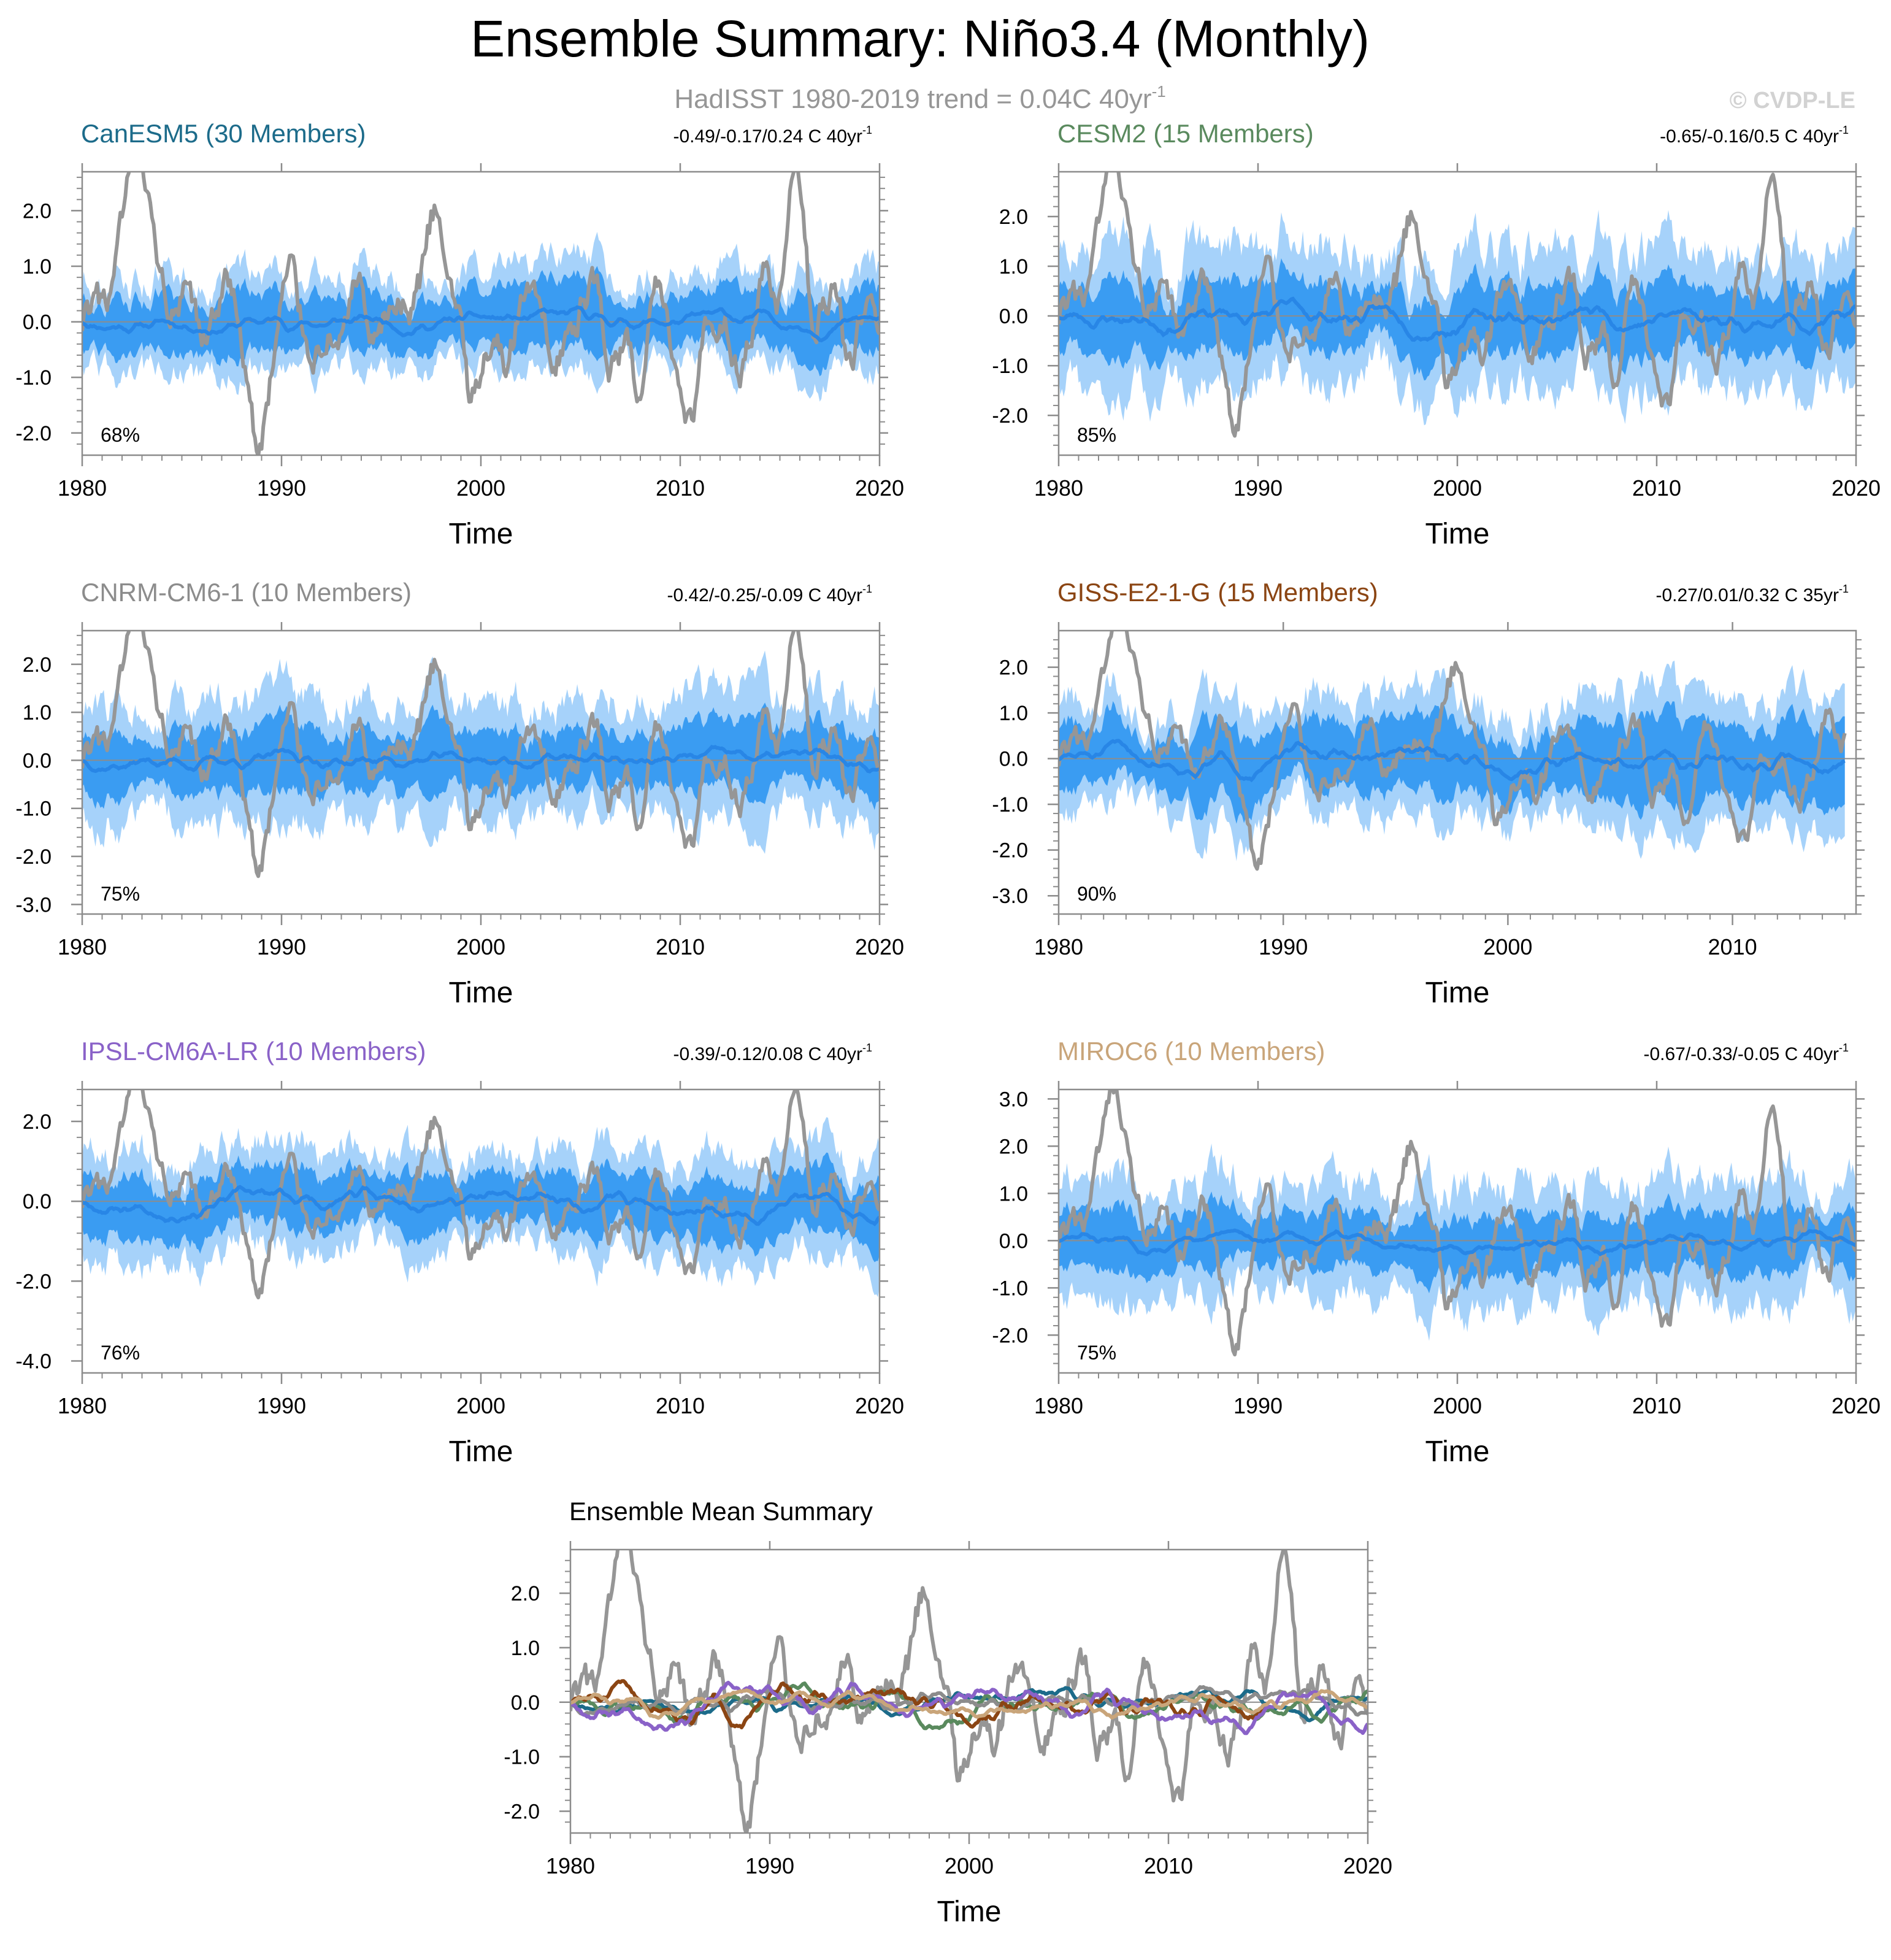  I want to click on panel-title: Ensemble Mean Summary, so click(721, 1511).